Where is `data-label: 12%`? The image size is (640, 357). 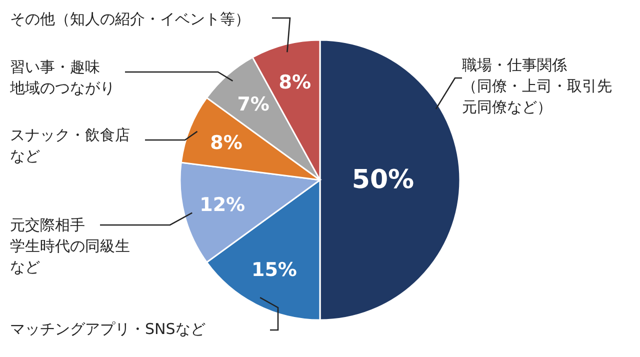
data-label: 12% is located at coordinates (223, 205).